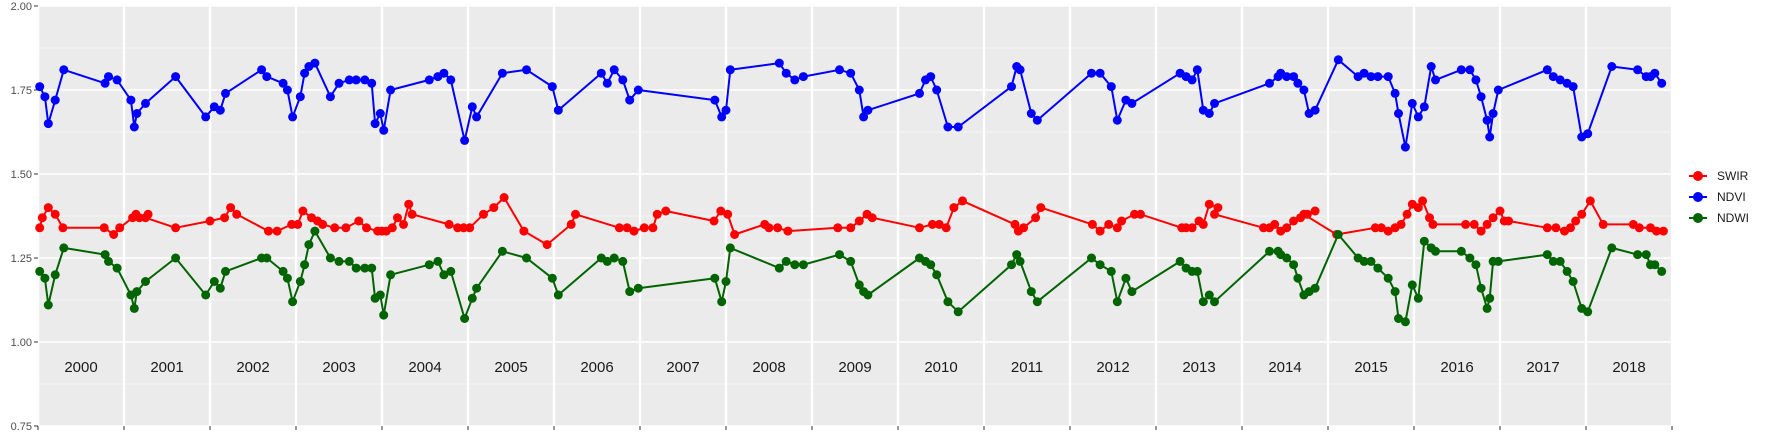  I want to click on year-label: 2012, so click(1112, 367).